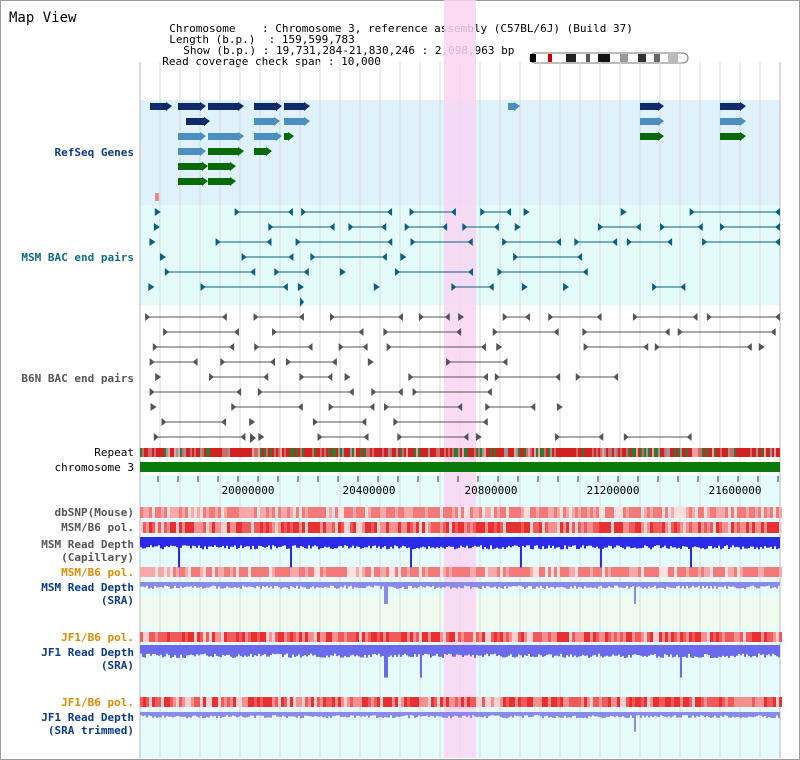 This screenshot has width=800, height=760. What do you see at coordinates (77, 257) in the screenshot?
I see `track-label-msm-bac: MSM BAC end pairs` at bounding box center [77, 257].